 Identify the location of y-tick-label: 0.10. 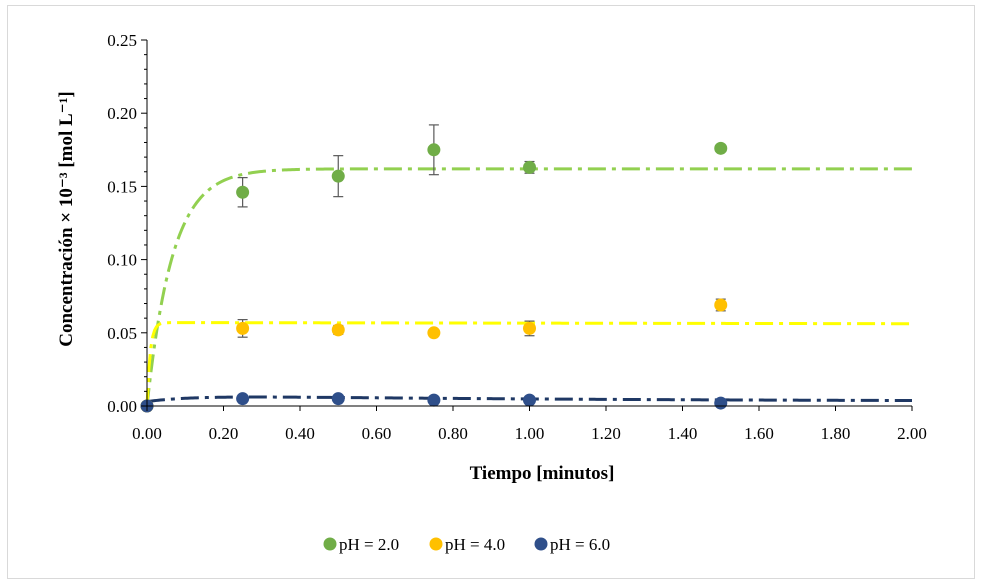
(122, 260).